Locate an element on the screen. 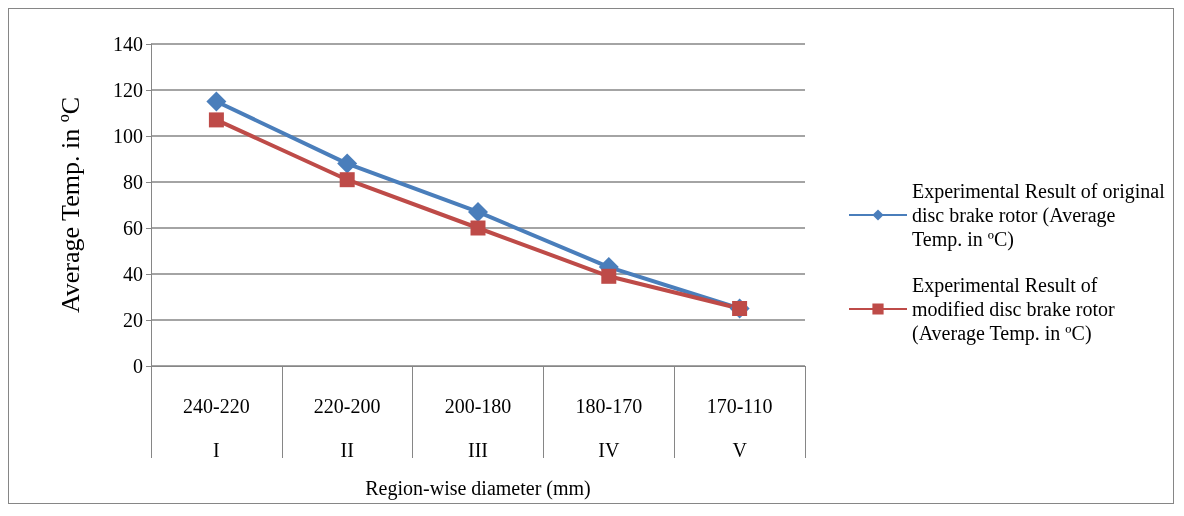  y-tick-label: 80 is located at coordinates (133, 182).